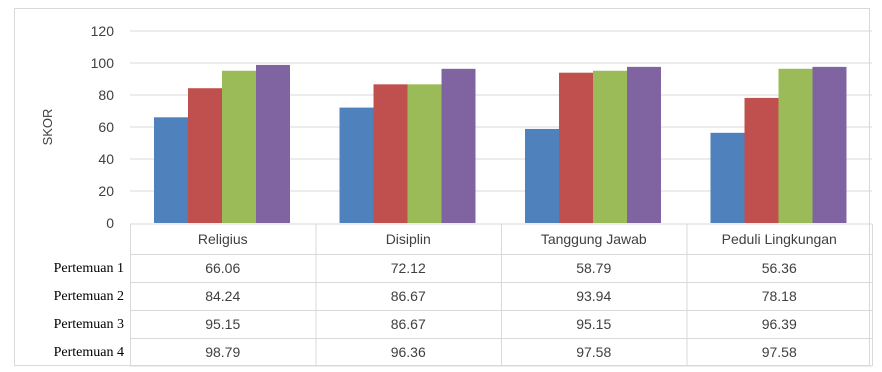 Image resolution: width=882 pixels, height=372 pixels. What do you see at coordinates (779, 239) in the screenshot?
I see `category-label: Peduli Lingkungan` at bounding box center [779, 239].